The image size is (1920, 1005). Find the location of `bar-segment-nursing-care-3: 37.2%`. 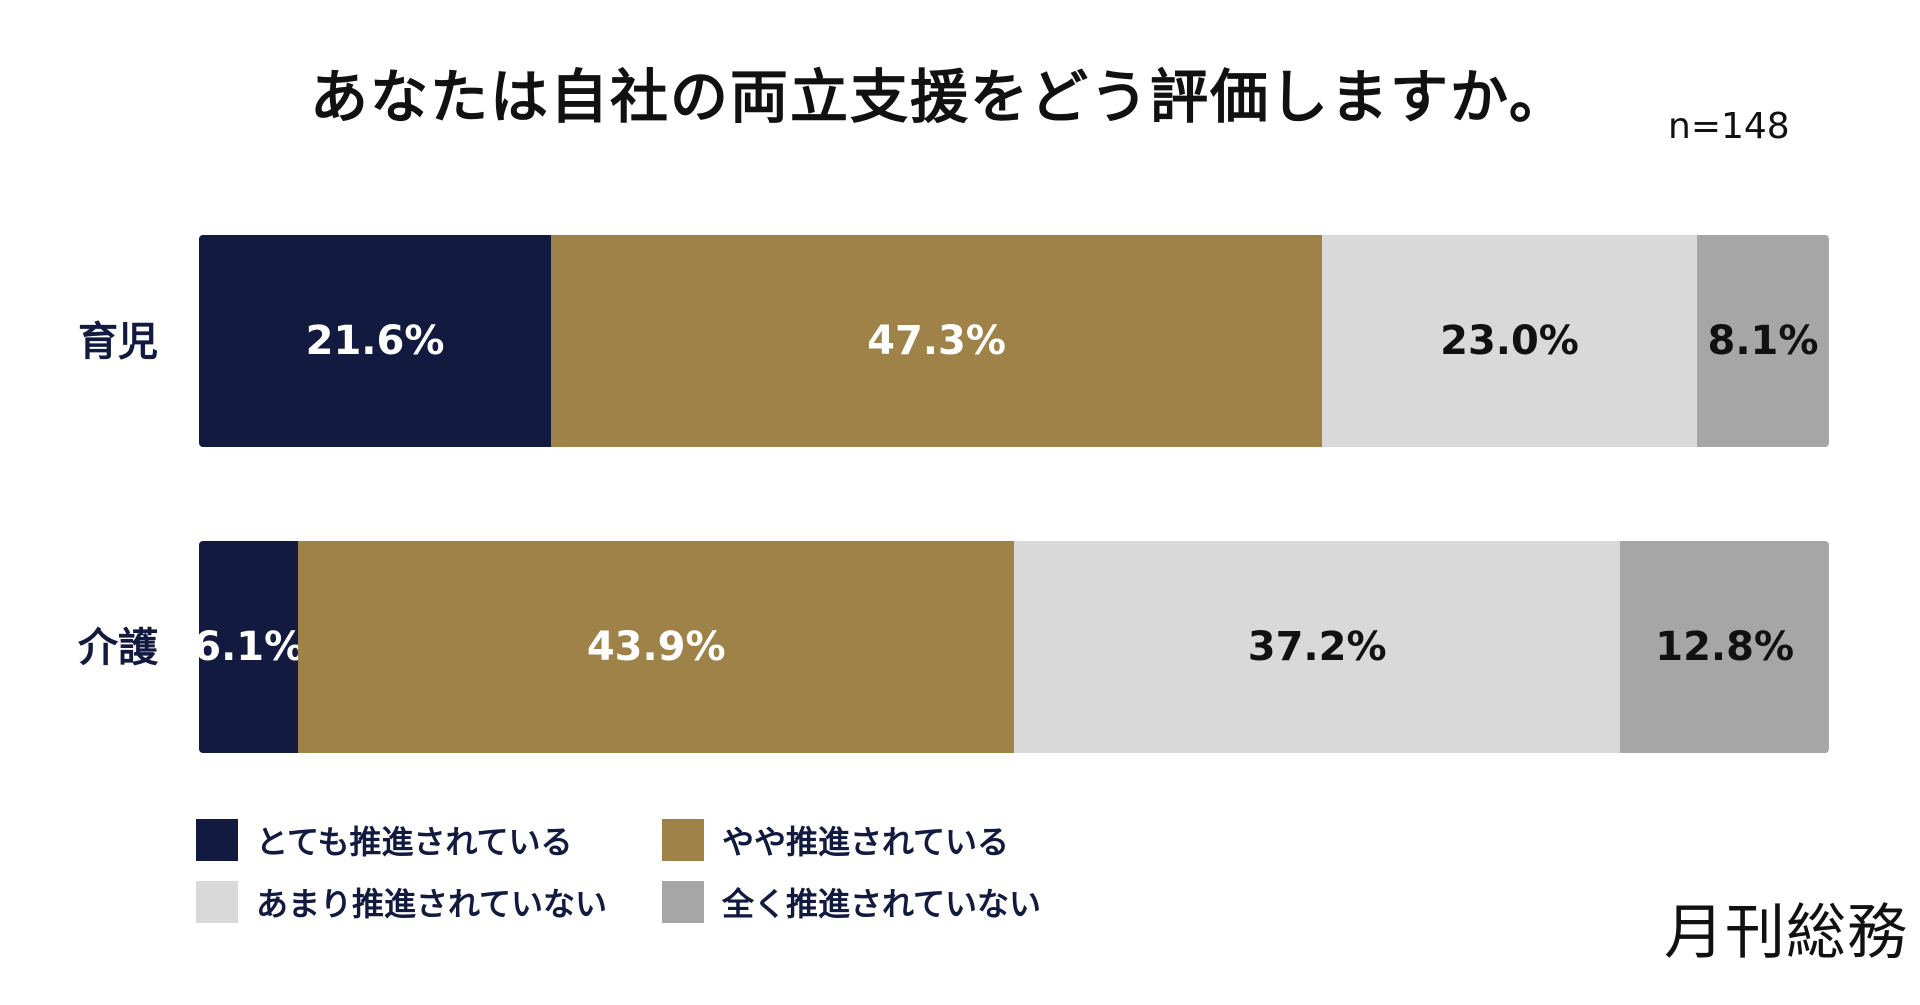

bar-segment-nursing-care-3: 37.2% is located at coordinates (1317, 647).